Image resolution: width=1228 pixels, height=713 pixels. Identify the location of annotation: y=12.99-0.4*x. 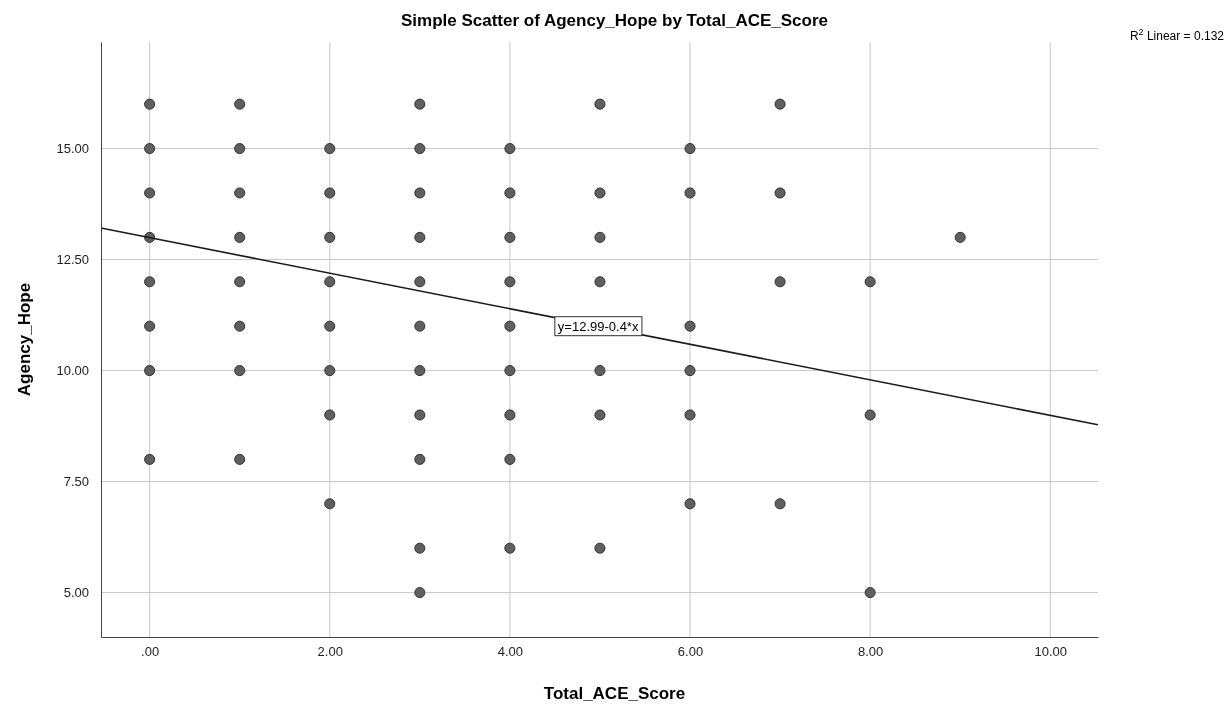
(598, 326).